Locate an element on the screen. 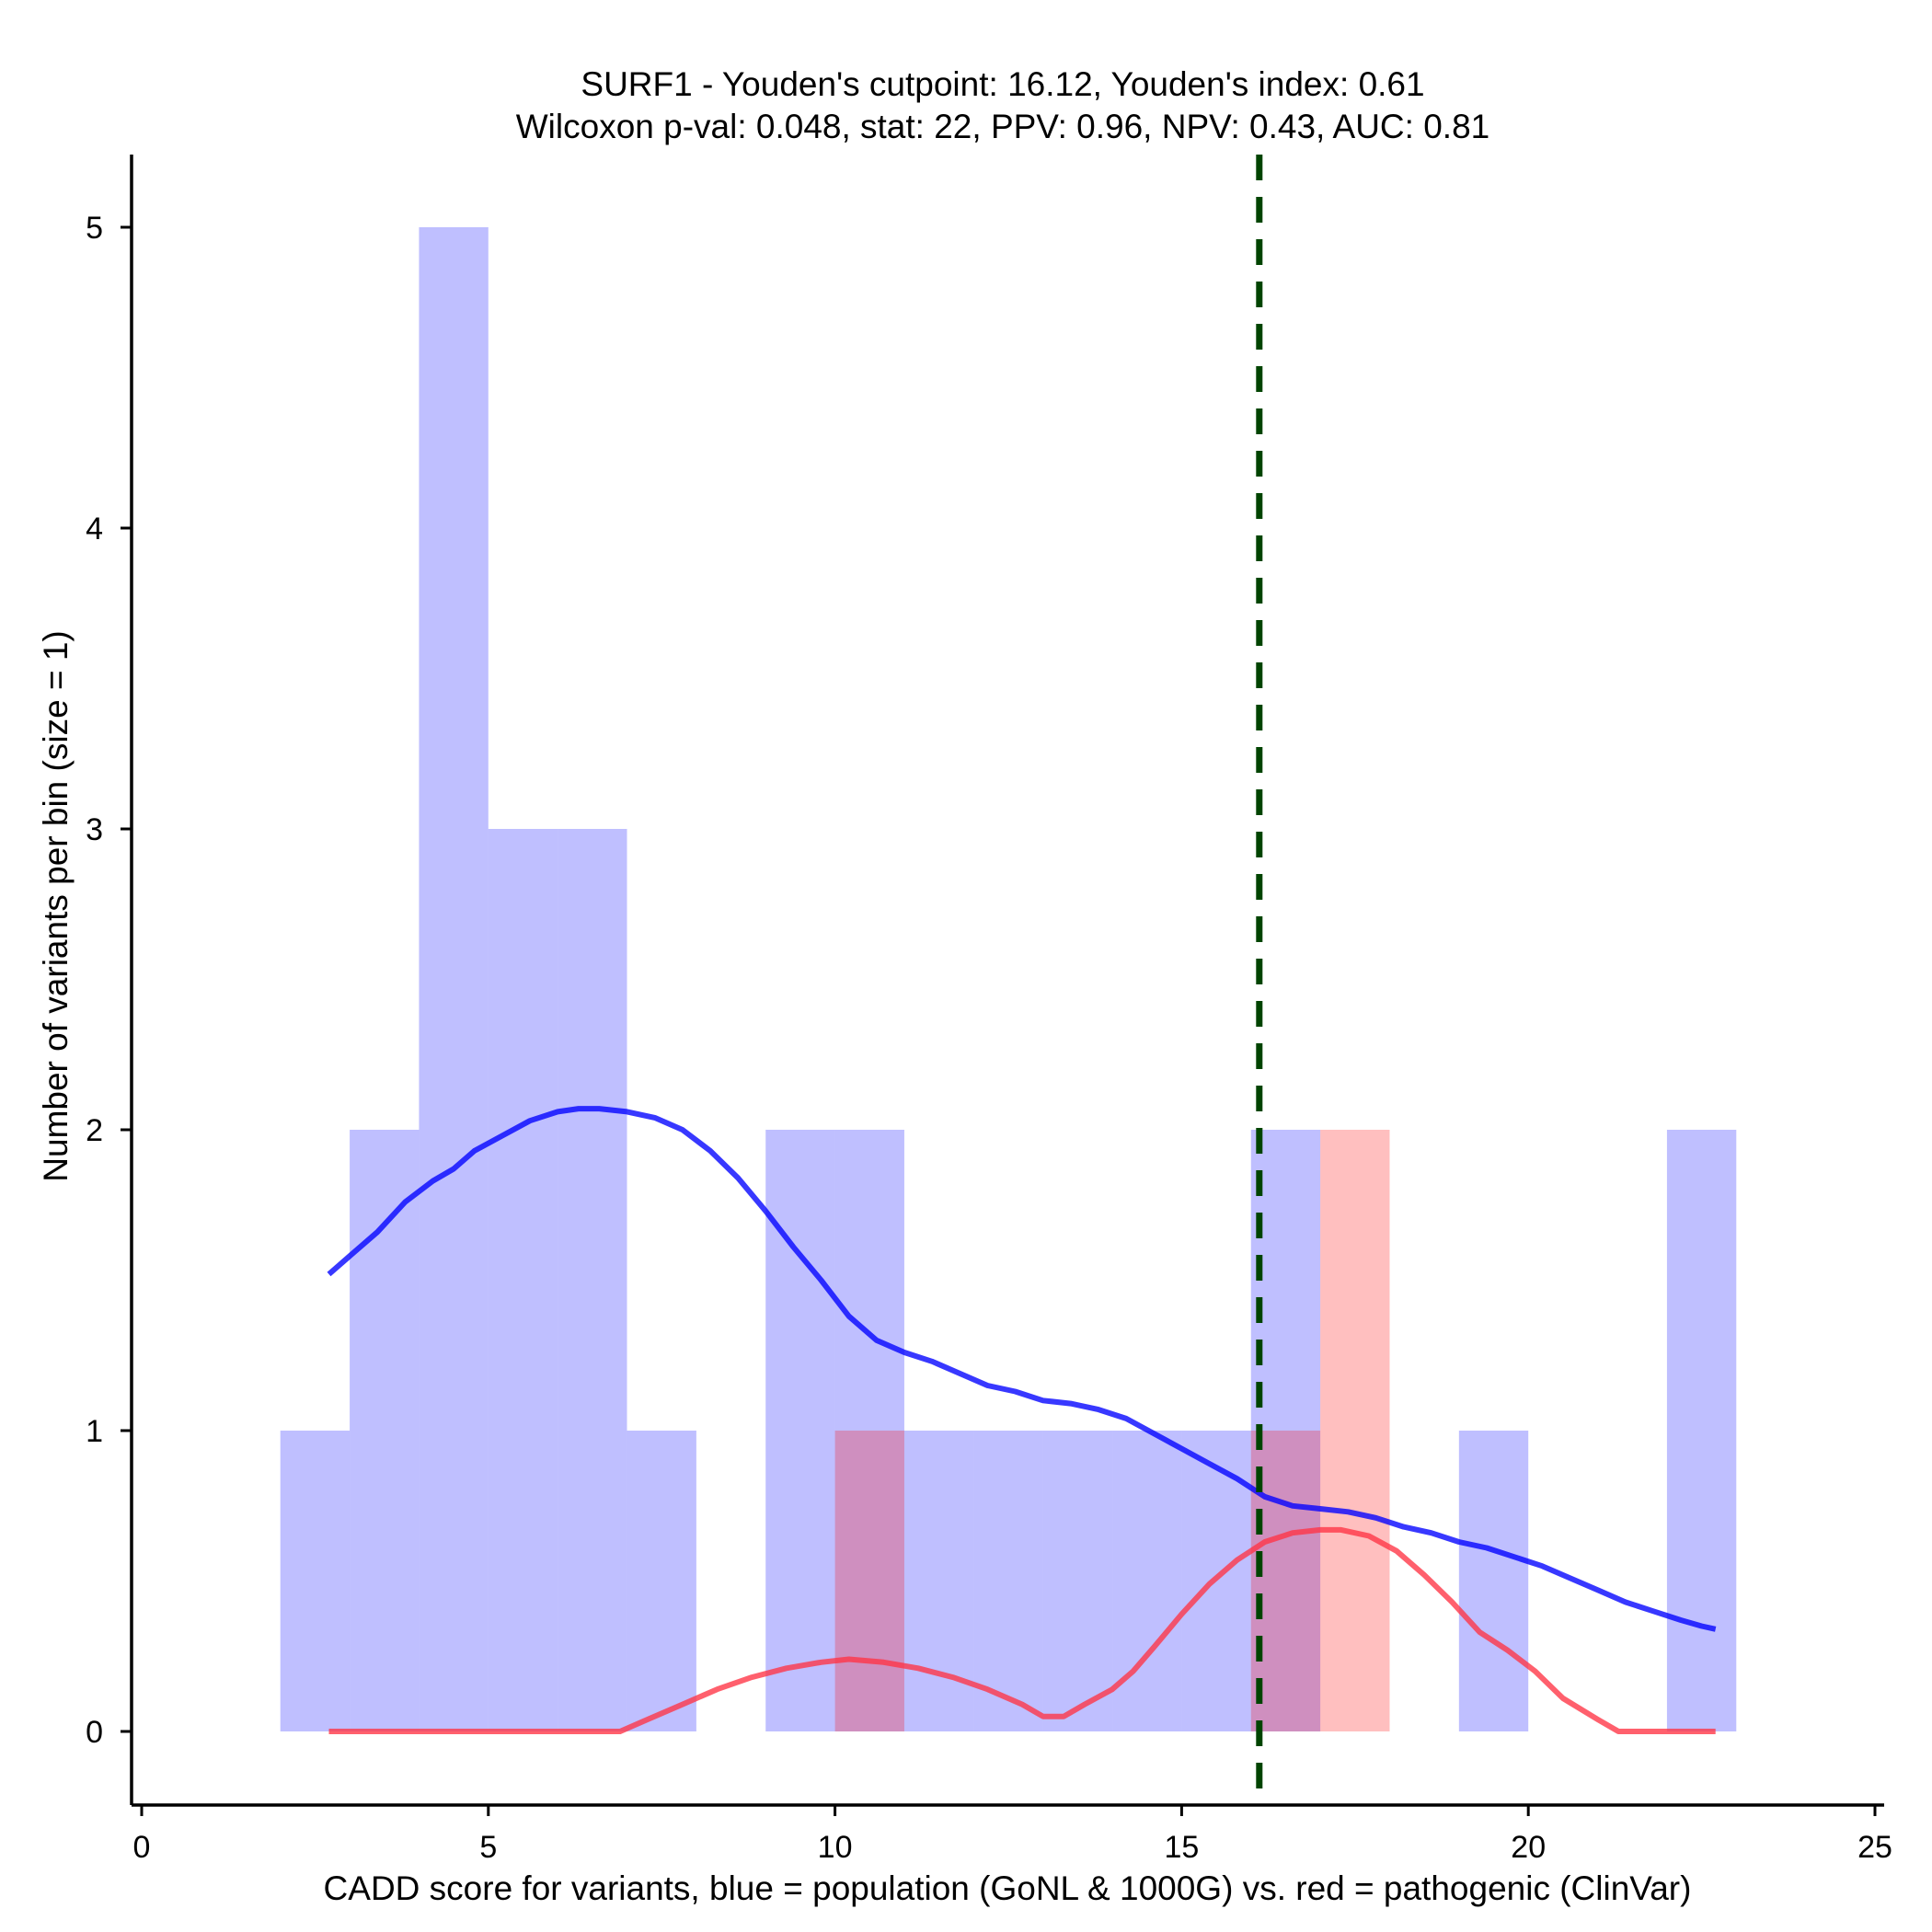  y-tick-label-5: 5 is located at coordinates (94, 228).